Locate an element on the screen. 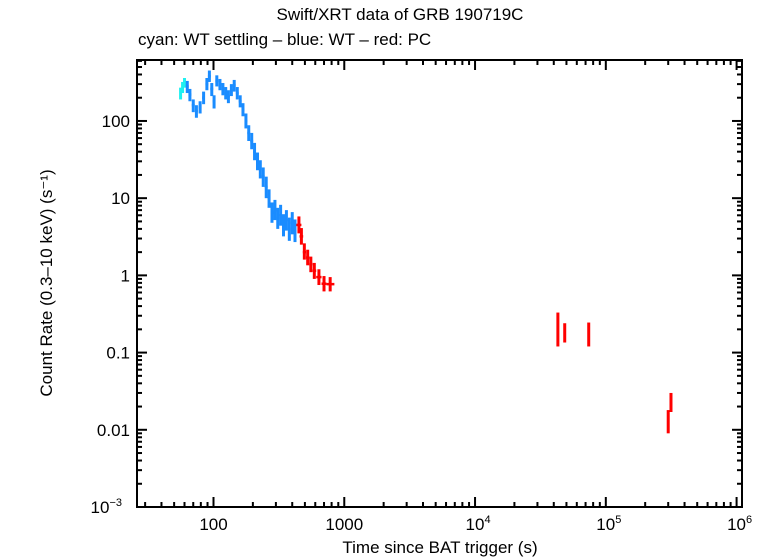 Image resolution: width=762 pixels, height=558 pixels. y-tick-label: 0.1 is located at coordinates (118, 353).